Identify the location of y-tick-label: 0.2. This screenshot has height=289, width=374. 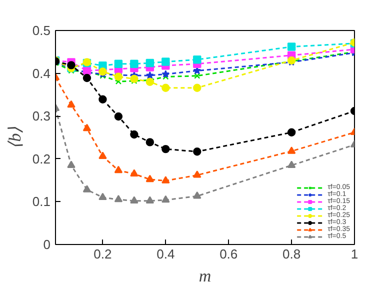
(41, 158).